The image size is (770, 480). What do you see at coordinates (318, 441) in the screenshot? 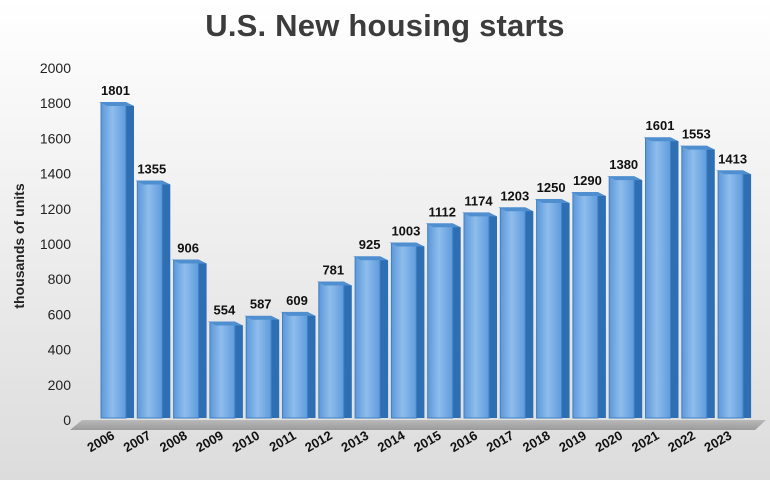
I see `x-tick-label-2012: 2012` at bounding box center [318, 441].